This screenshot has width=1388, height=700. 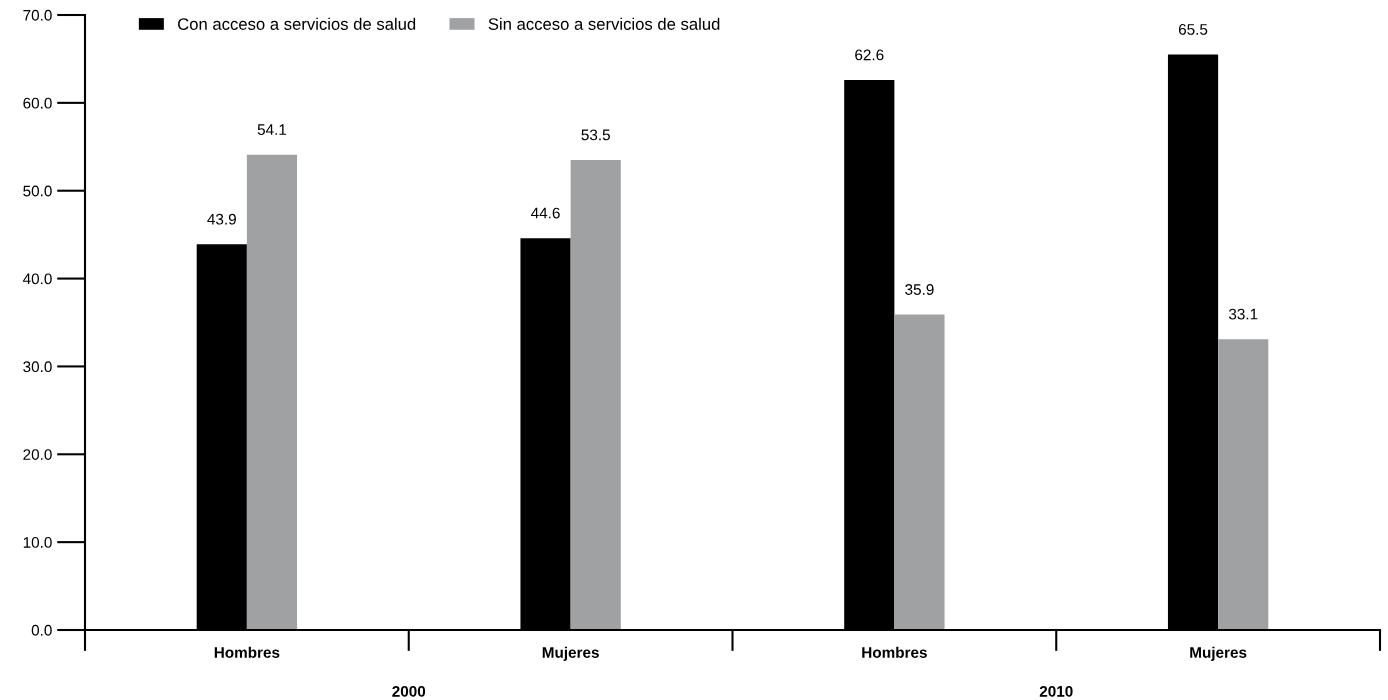 What do you see at coordinates (37, 367) in the screenshot?
I see `y-tick-label: 30.0` at bounding box center [37, 367].